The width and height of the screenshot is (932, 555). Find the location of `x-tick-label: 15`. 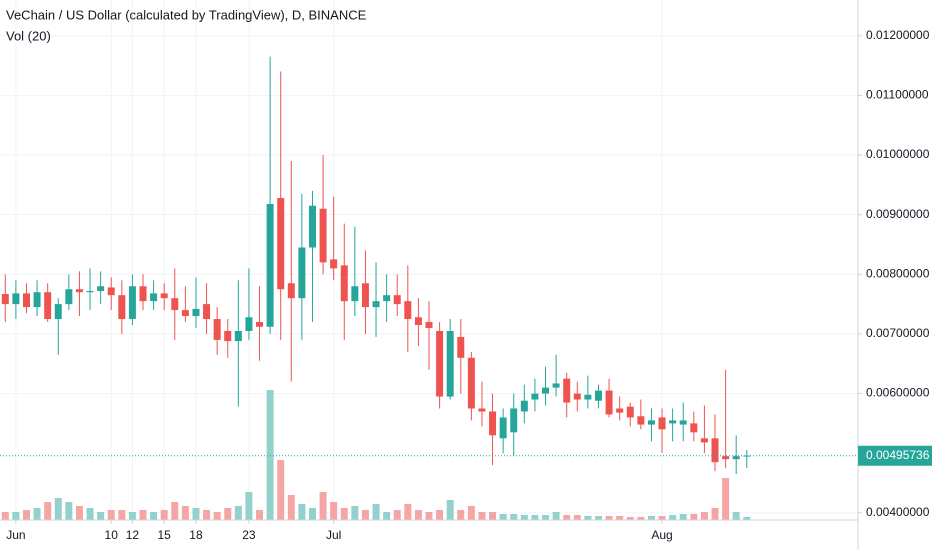

x-tick-label: 15 is located at coordinates (165, 535).